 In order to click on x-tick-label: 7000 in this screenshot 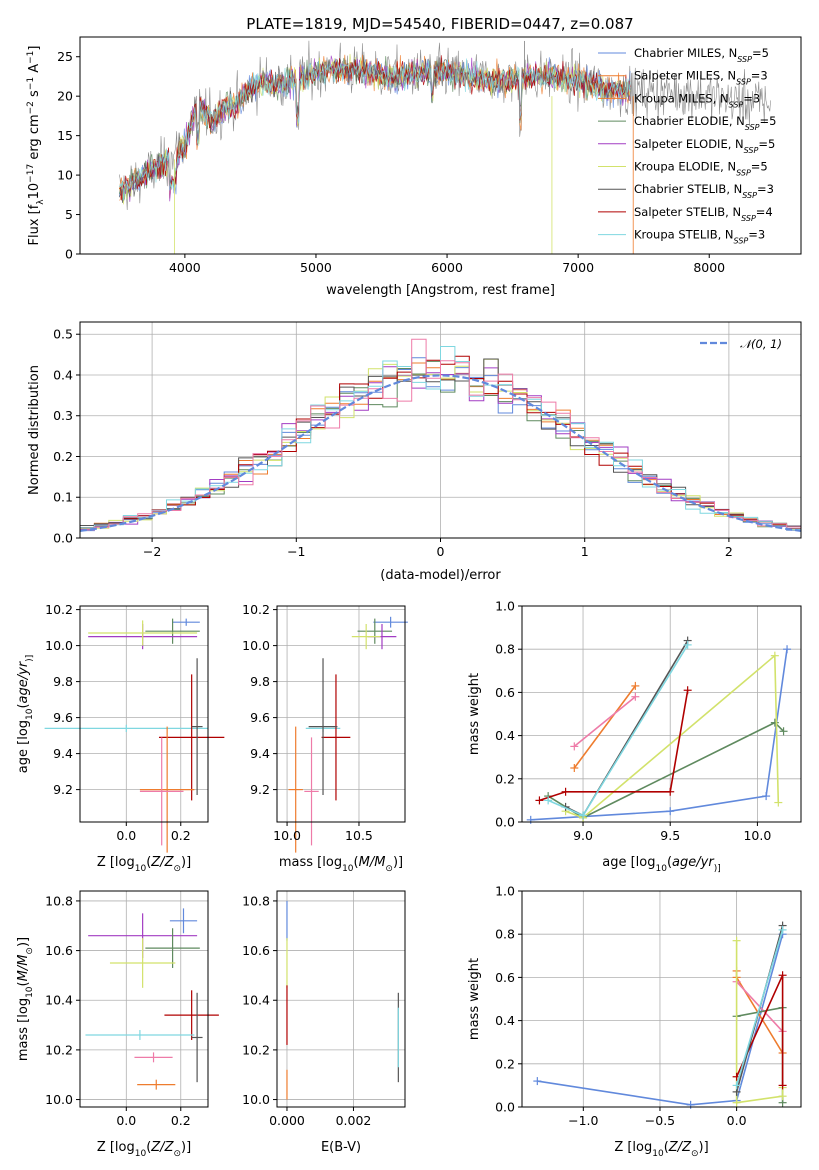, I will do `click(578, 267)`.